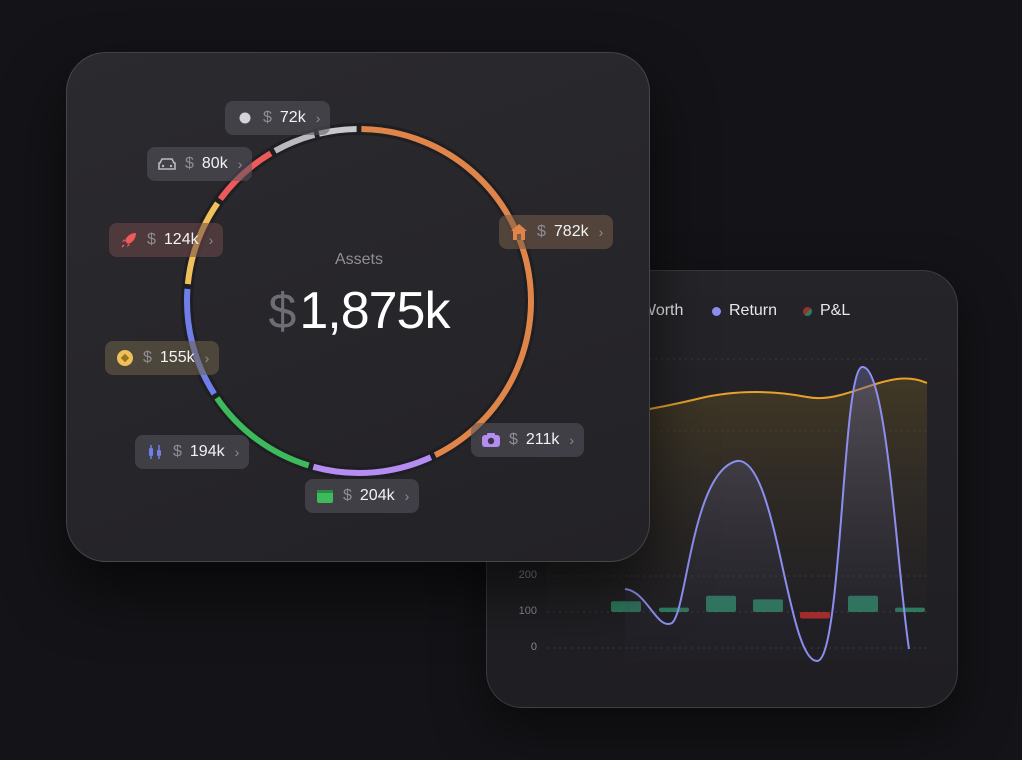  I want to click on camera-icon, so click(491, 440).